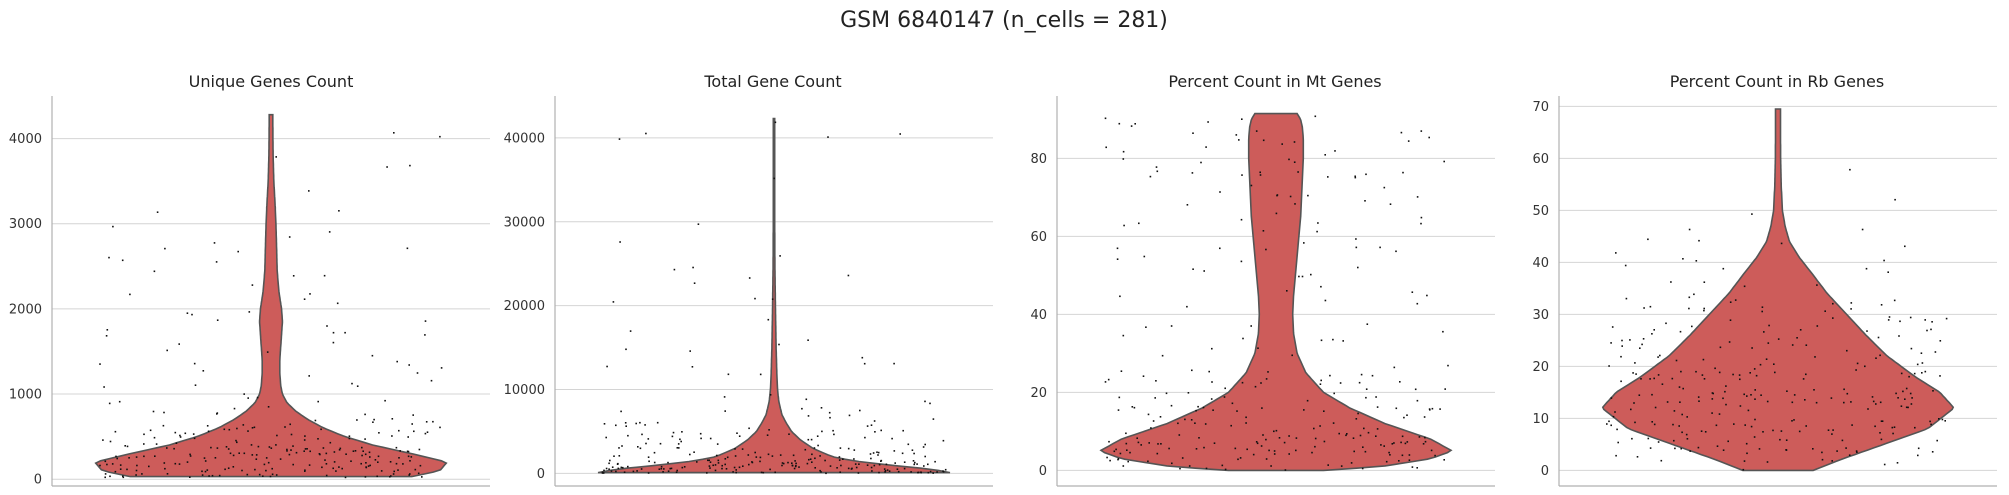  What do you see at coordinates (1043, 471) in the screenshot?
I see `y-tick-label: 0` at bounding box center [1043, 471].